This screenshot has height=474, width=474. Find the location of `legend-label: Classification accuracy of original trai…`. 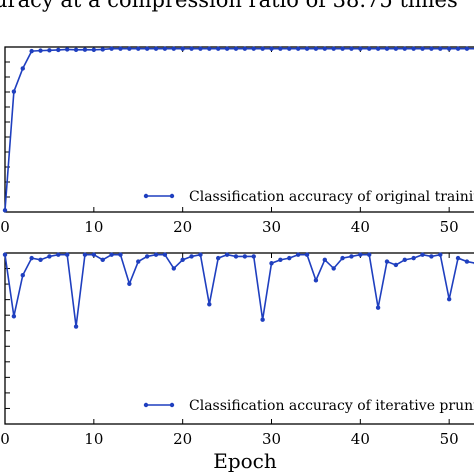

legend-label: Classification accuracy of original trai… is located at coordinates (331, 197).